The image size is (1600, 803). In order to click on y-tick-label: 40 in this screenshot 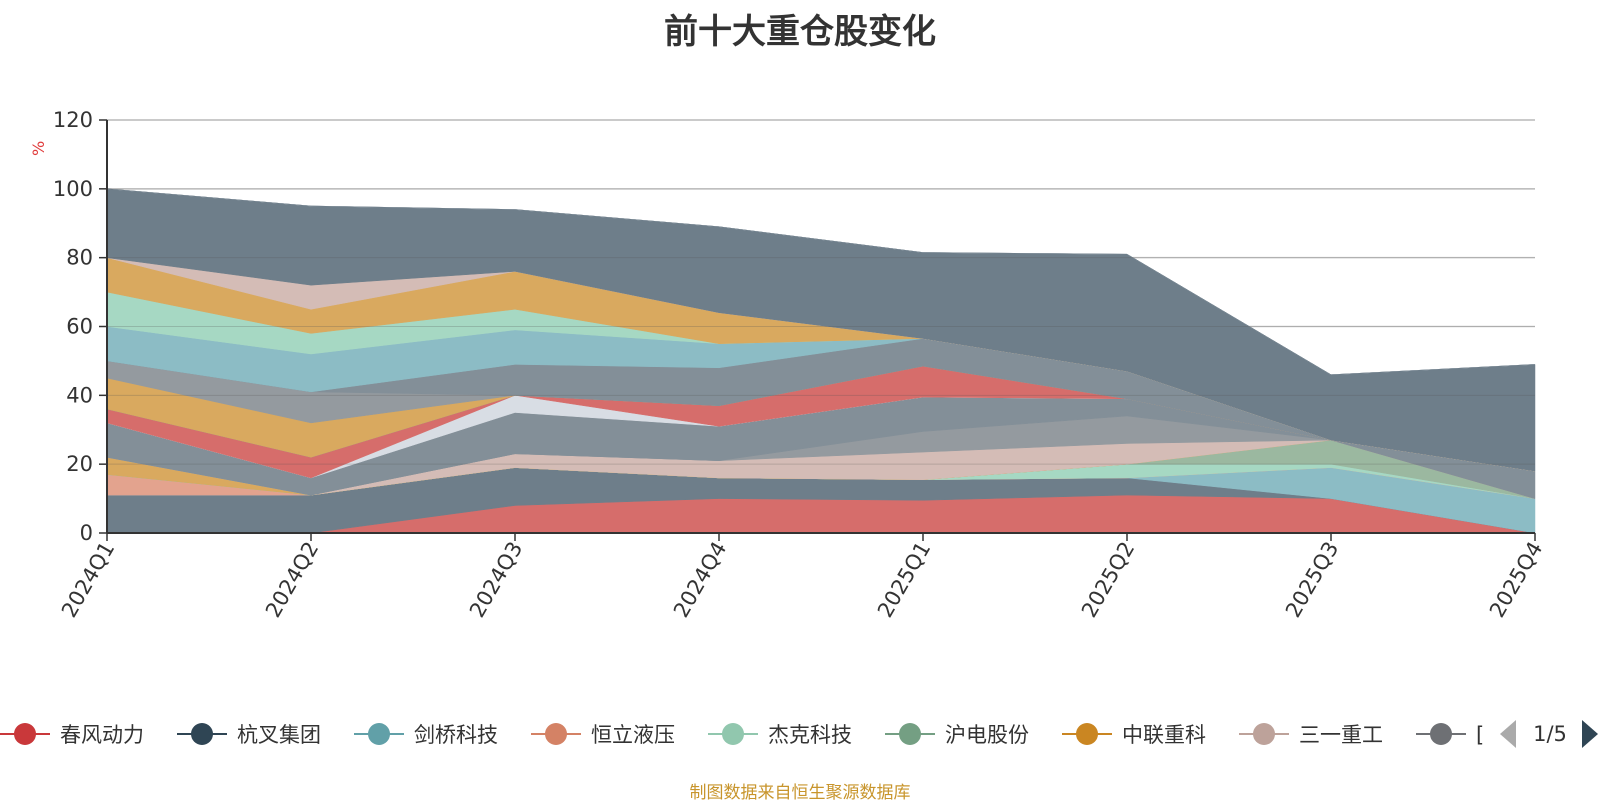, I will do `click(79, 395)`.